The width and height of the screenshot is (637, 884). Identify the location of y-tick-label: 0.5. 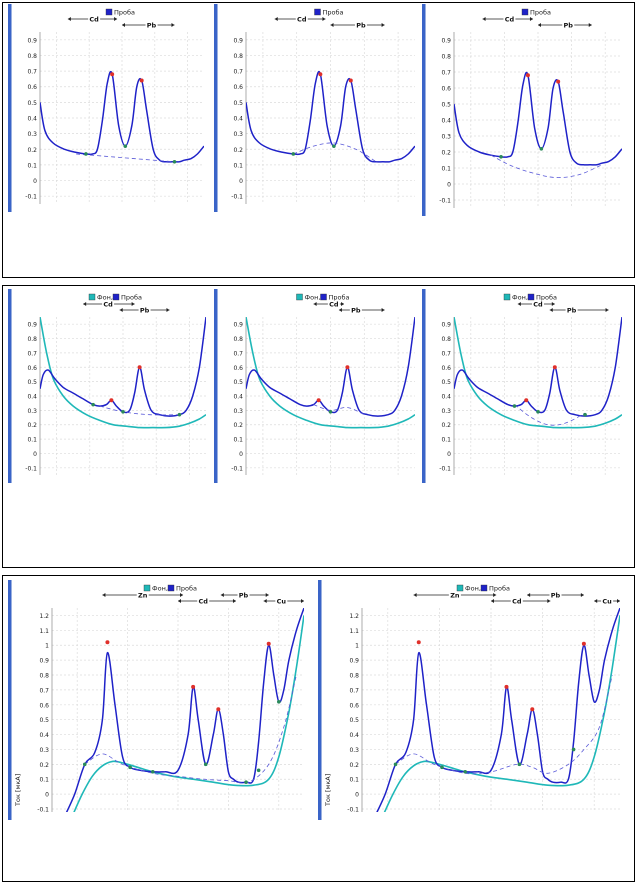
(44, 720).